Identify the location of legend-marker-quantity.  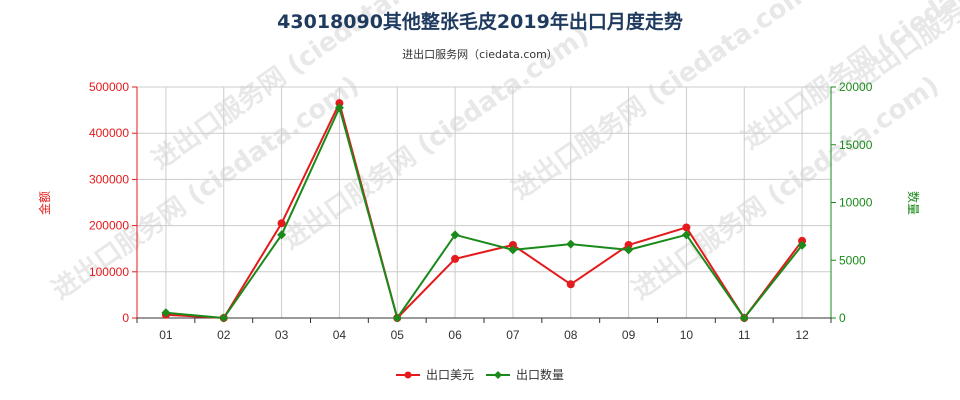
(498, 375).